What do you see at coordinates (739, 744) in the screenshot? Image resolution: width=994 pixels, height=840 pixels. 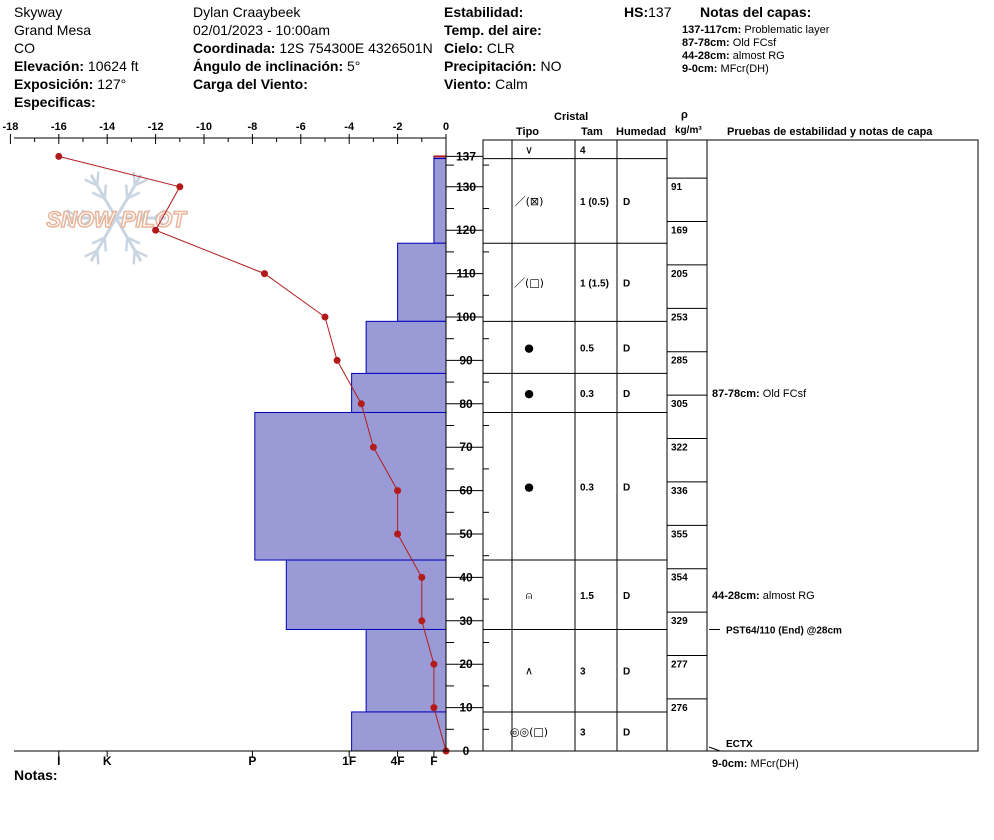 I see `stability-test: ECTX` at bounding box center [739, 744].